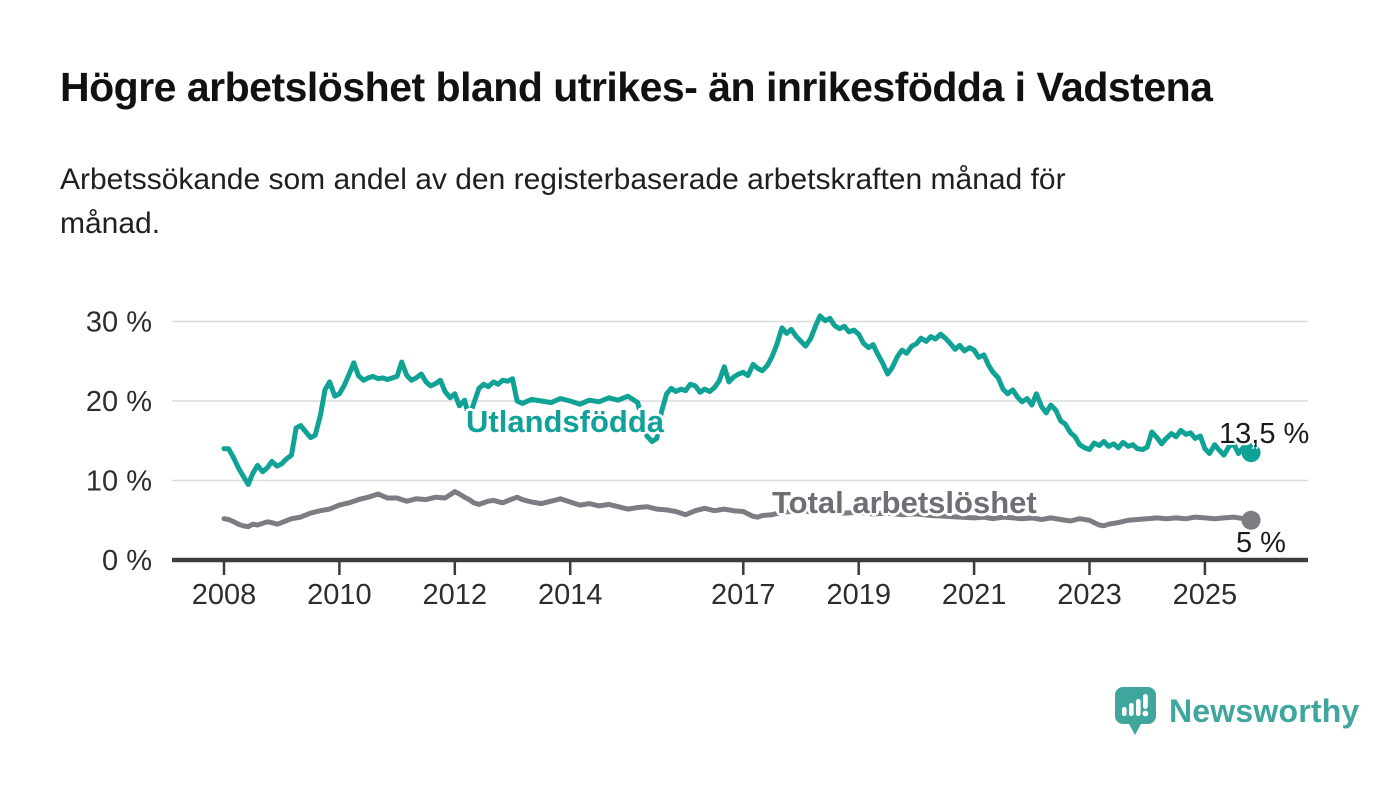 This screenshot has width=1400, height=794. Describe the element at coordinates (1089, 595) in the screenshot. I see `x-tick-label: 2023` at that location.